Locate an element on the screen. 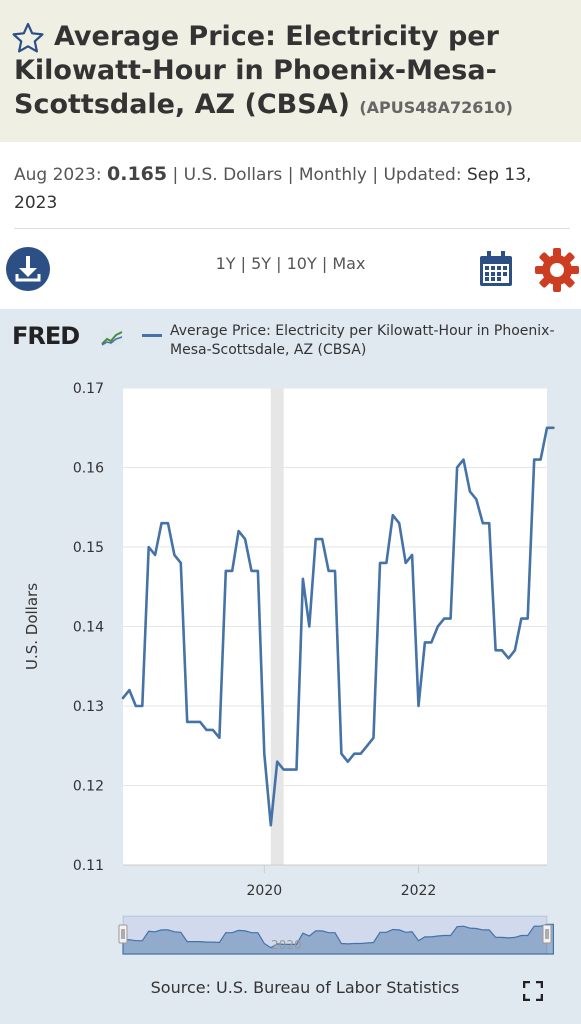 This screenshot has width=581, height=1024. x-tick-label: 2020 is located at coordinates (265, 891).